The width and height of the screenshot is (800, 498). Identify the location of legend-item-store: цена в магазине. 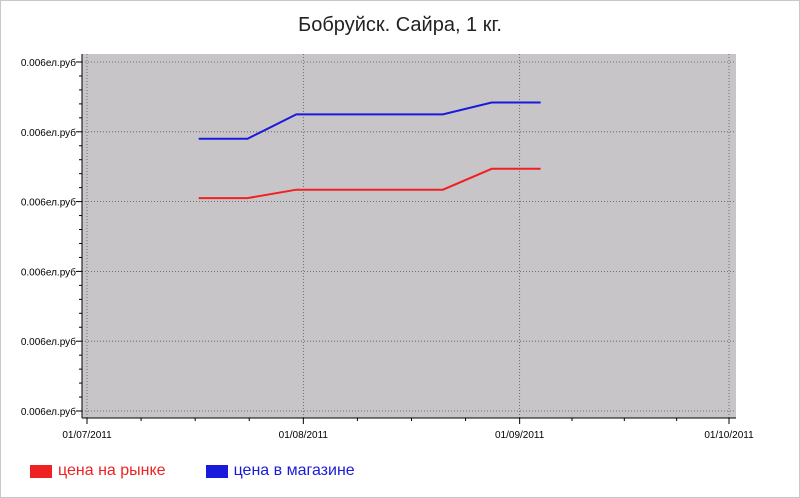
(280, 471).